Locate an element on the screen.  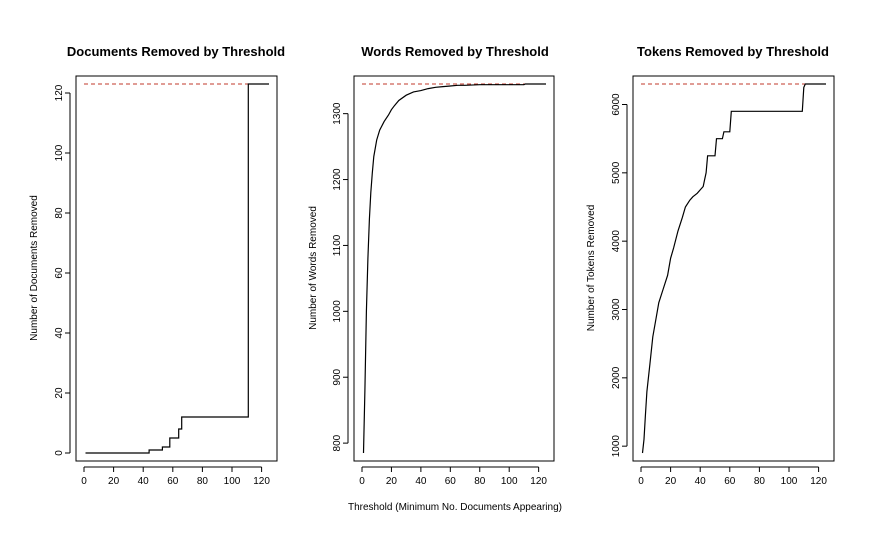
y-tick-label: 1200 is located at coordinates (337, 179).